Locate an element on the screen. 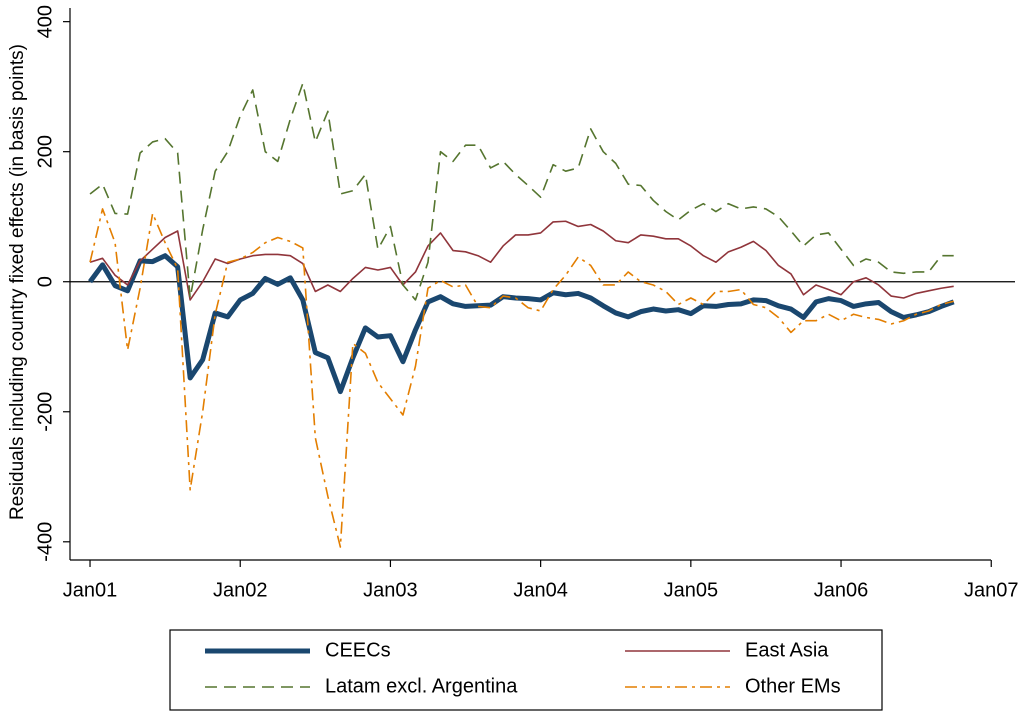 The image size is (1035, 712). y-tick-label: 0 is located at coordinates (45, 281).